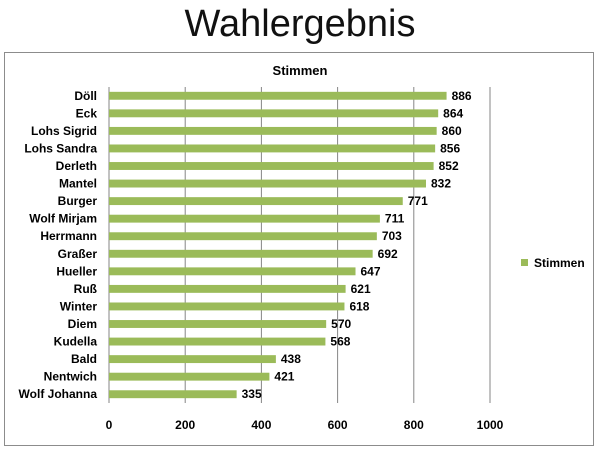  Describe the element at coordinates (395, 219) in the screenshot. I see `data-label: 711` at that location.